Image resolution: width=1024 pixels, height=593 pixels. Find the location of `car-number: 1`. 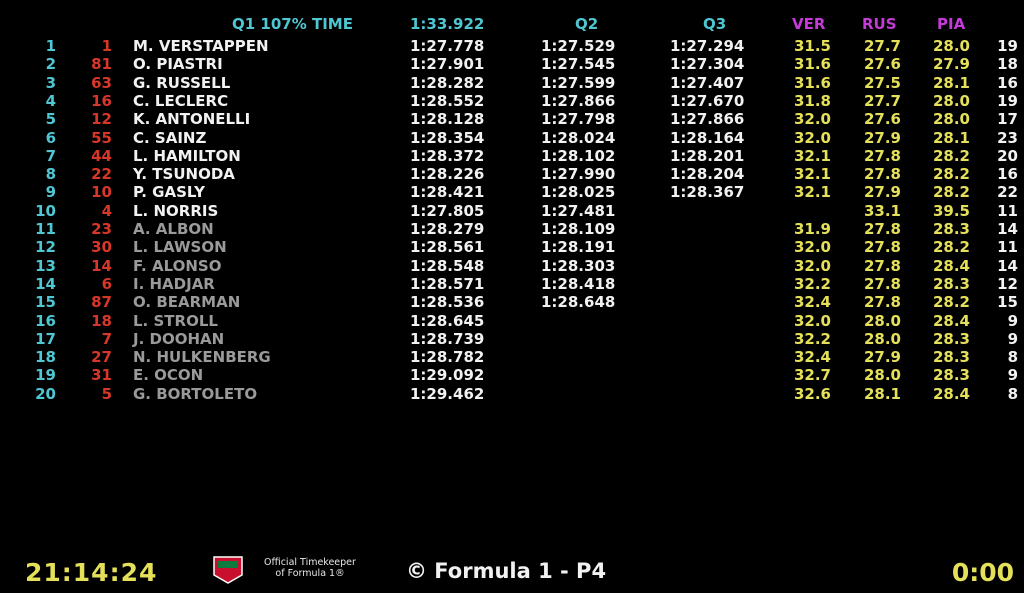

car-number: 1 is located at coordinates (106, 46).